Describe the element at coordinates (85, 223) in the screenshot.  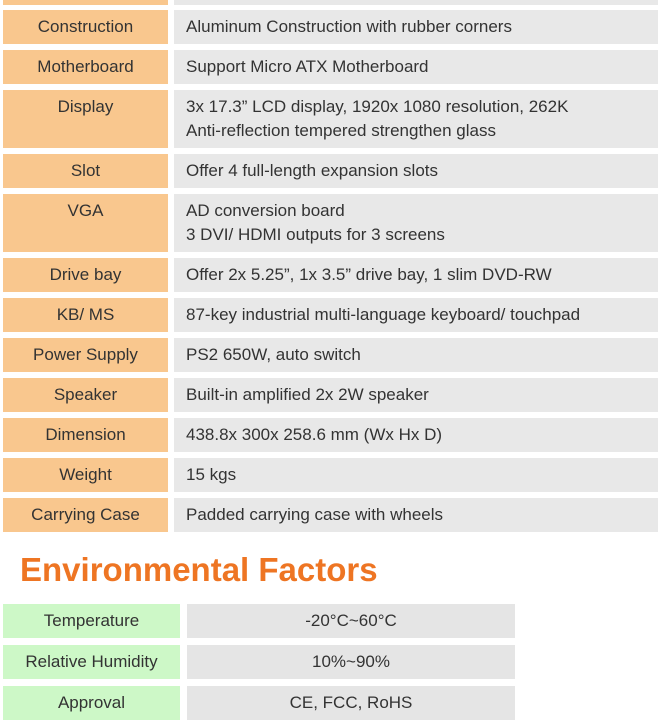
I see `spec-label: VGA` at that location.